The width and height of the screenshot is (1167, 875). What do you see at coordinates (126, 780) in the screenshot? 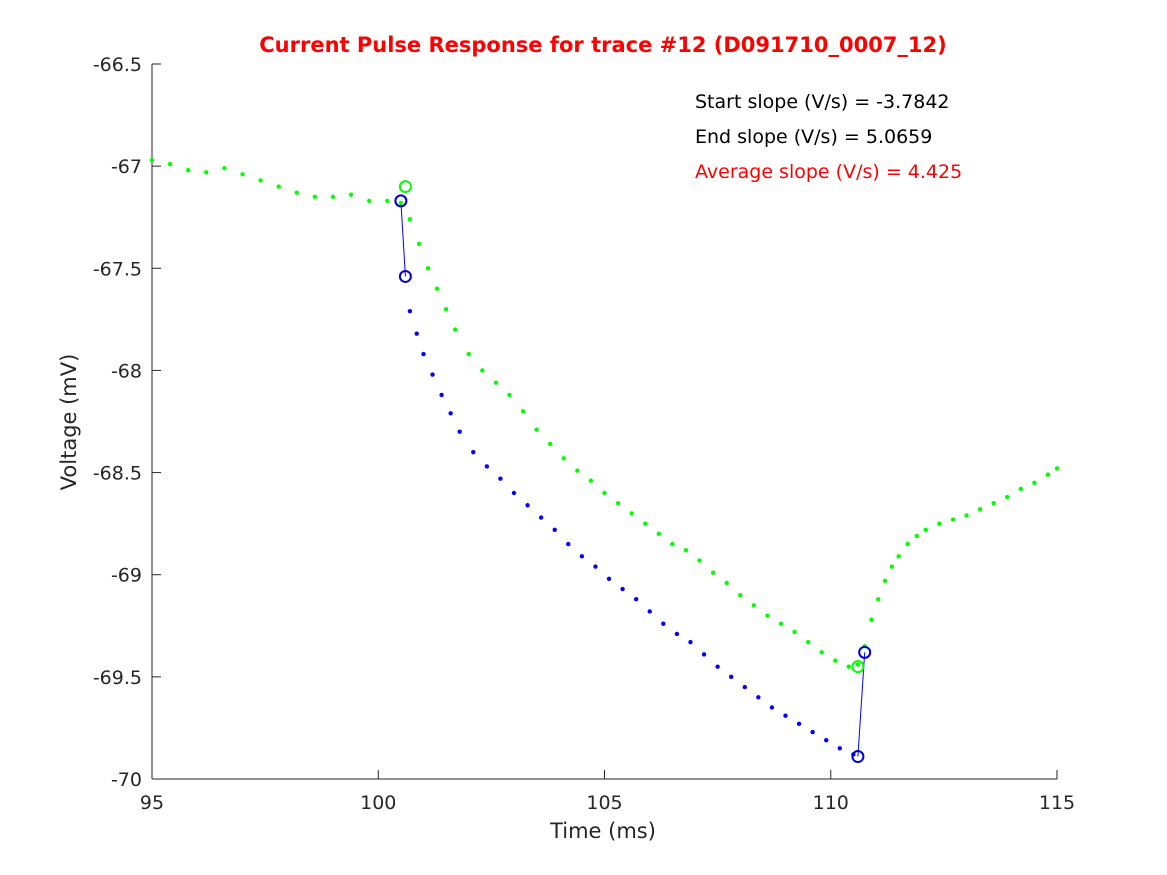
I see `y-tick-label: -70` at bounding box center [126, 780].